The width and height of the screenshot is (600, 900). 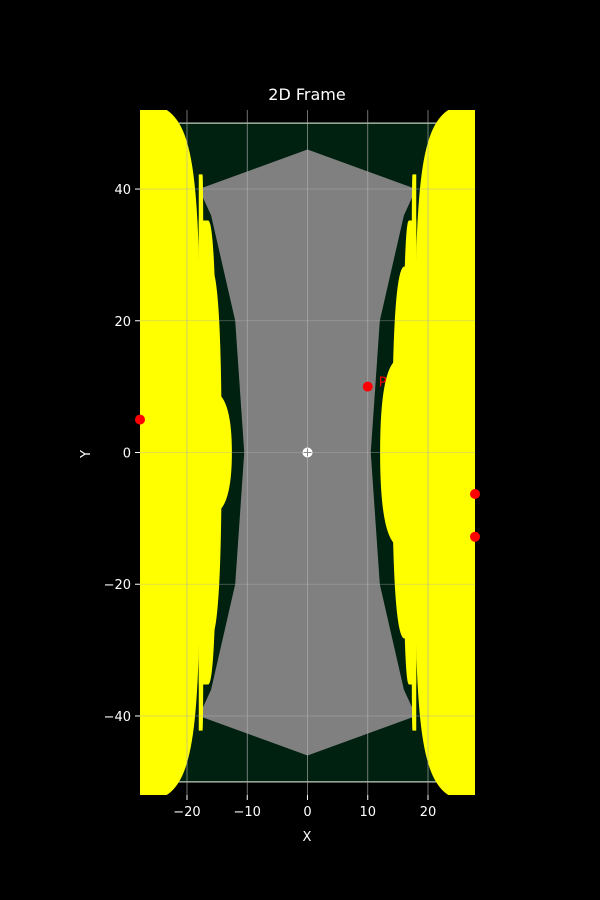 I want to click on y-tick-label: 0, so click(x=127, y=454).